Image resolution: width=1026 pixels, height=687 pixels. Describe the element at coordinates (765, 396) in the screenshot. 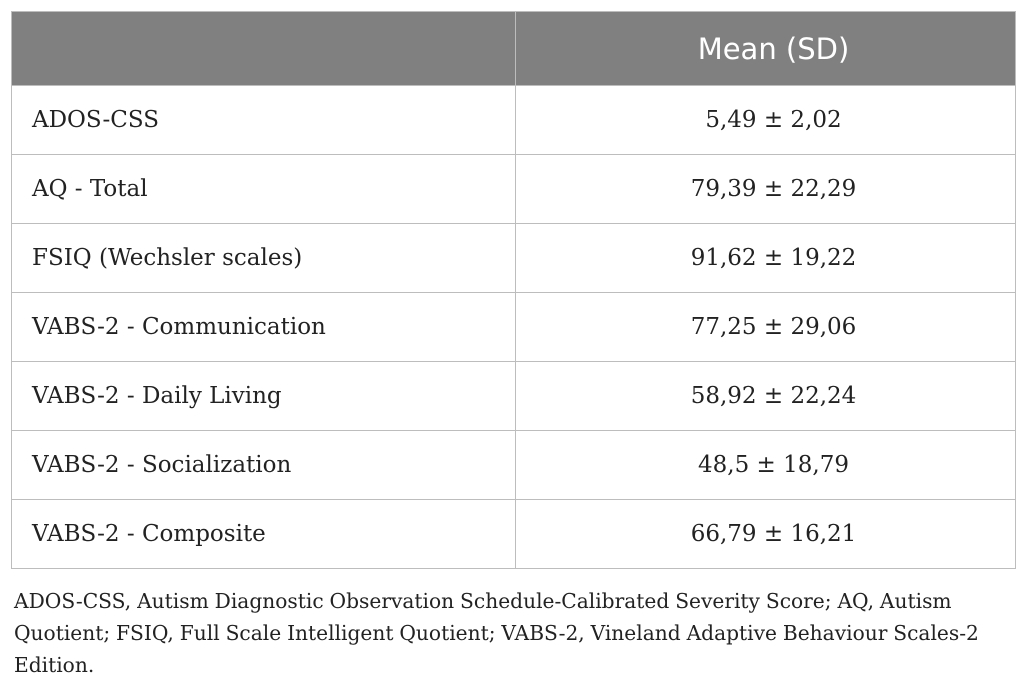

I see `row-value: 58,92 ± 22,24` at that location.